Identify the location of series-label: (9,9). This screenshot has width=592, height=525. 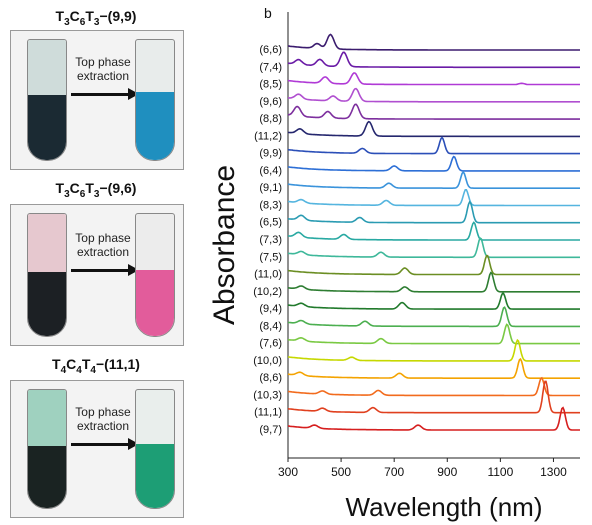
(270, 154).